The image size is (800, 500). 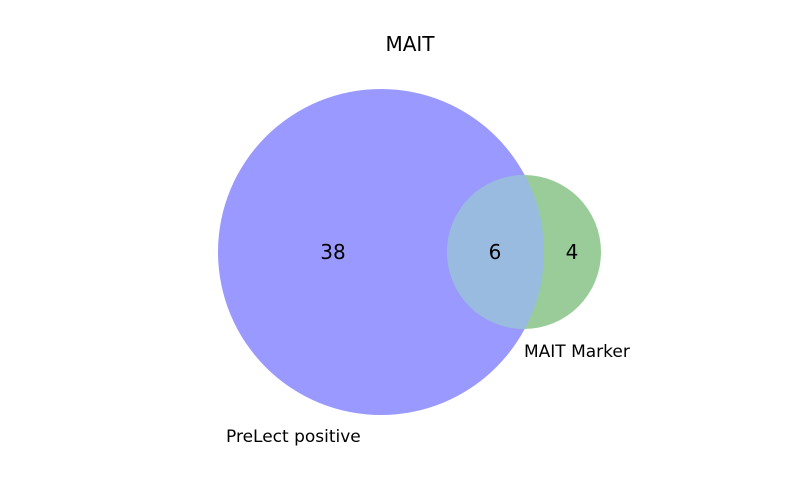 I want to click on diagram-title: MAIT, so click(x=410, y=44).